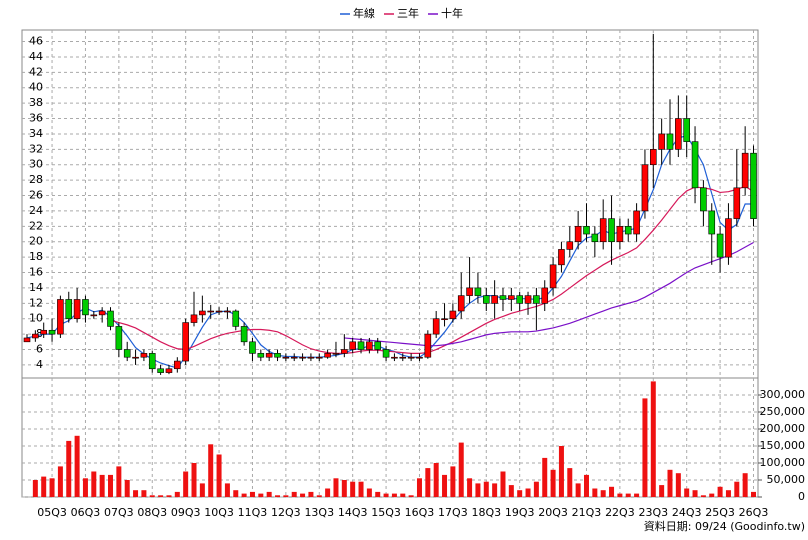  I want to click on legend-label: 年線, so click(364, 13).